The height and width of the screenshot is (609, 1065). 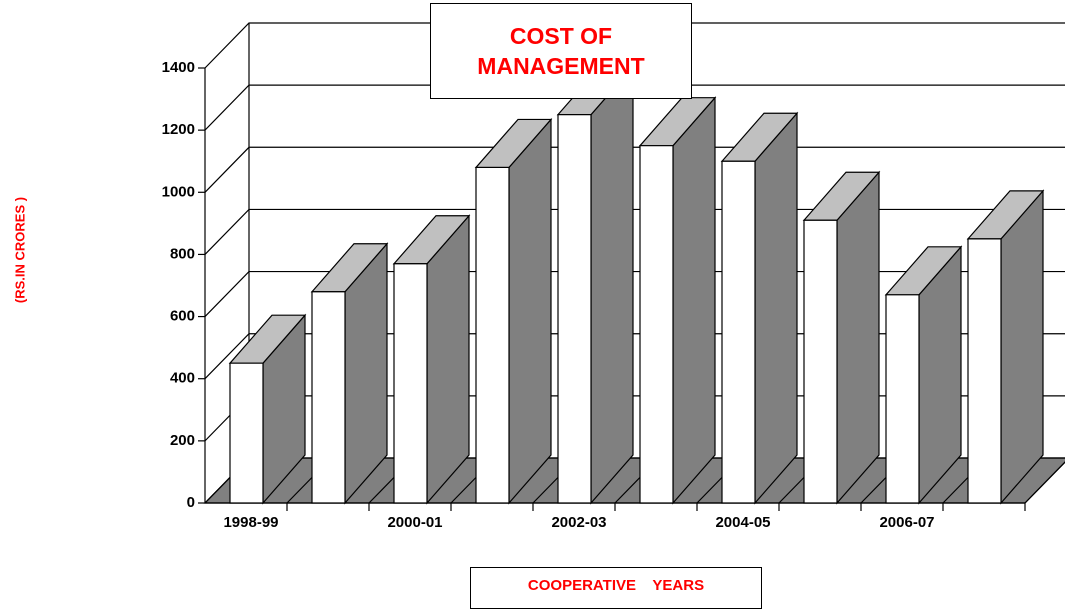 I want to click on y-tick-label: 800, so click(x=182, y=253).